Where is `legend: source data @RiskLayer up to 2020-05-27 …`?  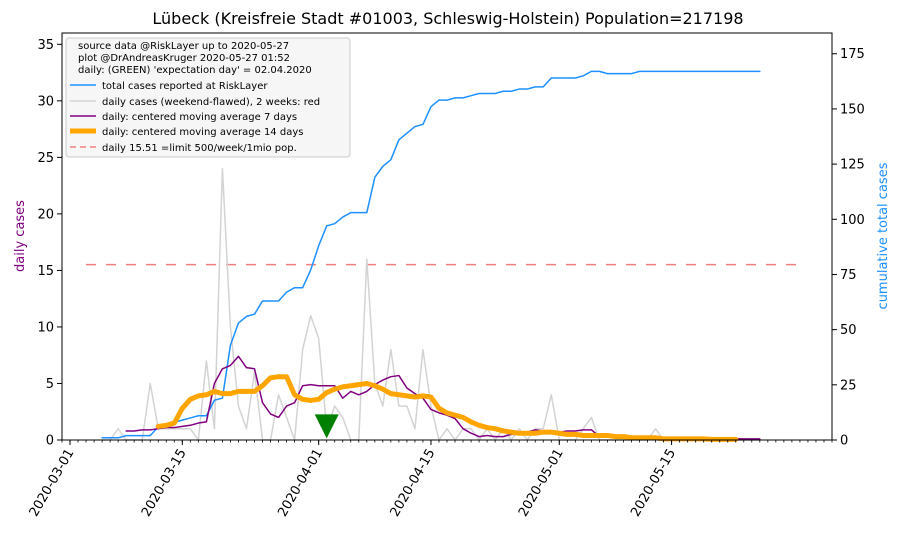
legend: source data @RiskLayer up to 2020-05-27 … is located at coordinates (208, 97).